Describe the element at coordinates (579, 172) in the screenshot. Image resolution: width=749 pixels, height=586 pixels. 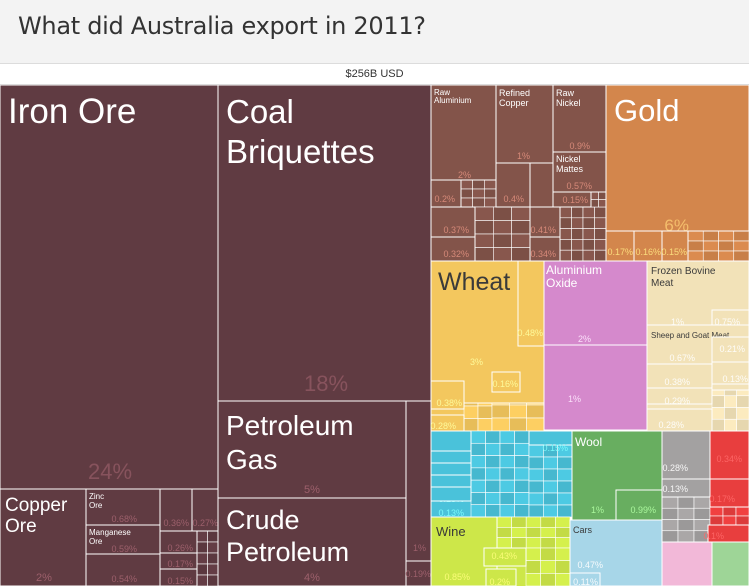
I see `cell-nickel-mattes` at that location.